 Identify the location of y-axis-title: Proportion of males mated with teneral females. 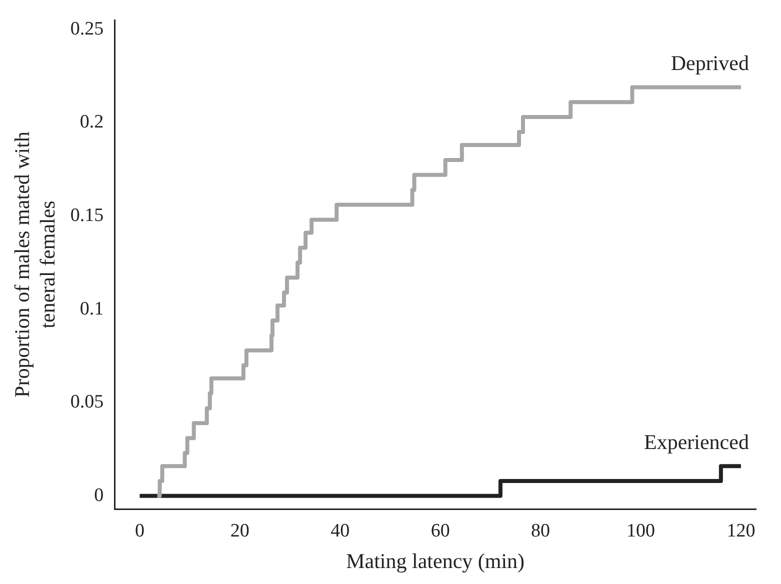
(35, 264).